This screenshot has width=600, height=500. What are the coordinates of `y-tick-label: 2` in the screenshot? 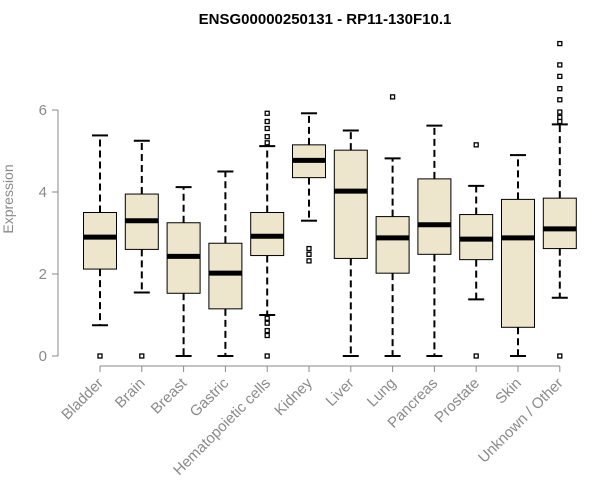 It's located at (43, 274).